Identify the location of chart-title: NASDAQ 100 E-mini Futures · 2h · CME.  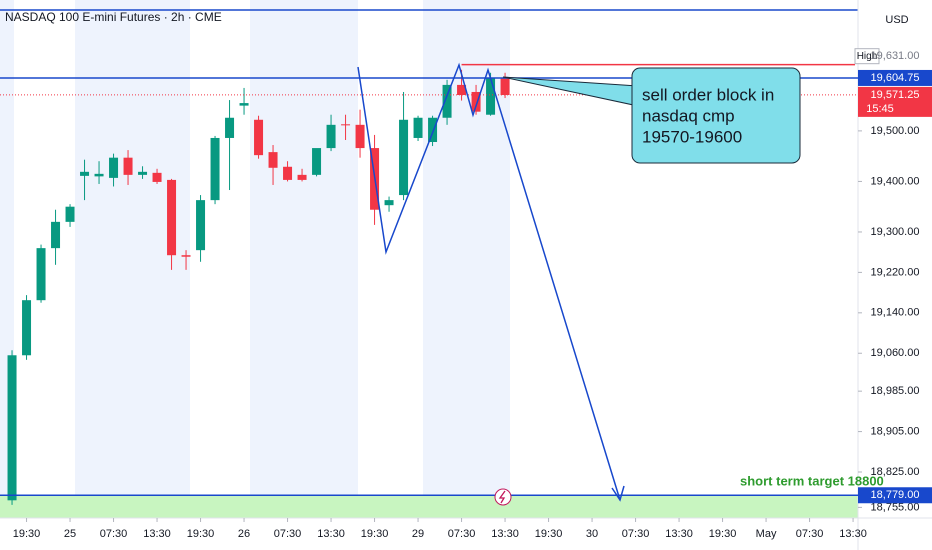
(113, 17).